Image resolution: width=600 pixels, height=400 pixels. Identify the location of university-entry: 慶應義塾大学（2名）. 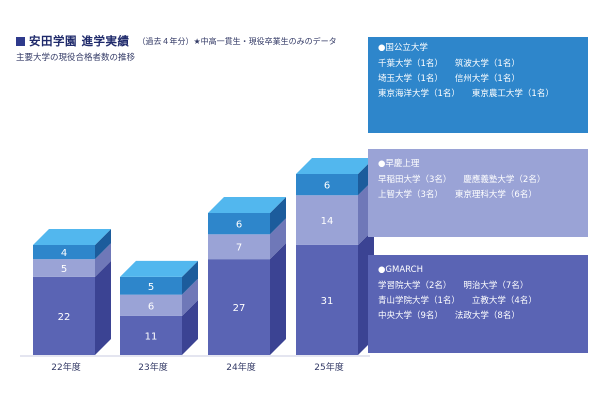
(504, 180).